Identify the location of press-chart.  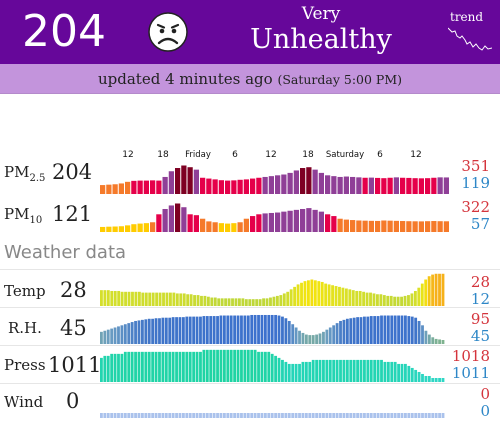
(272, 365).